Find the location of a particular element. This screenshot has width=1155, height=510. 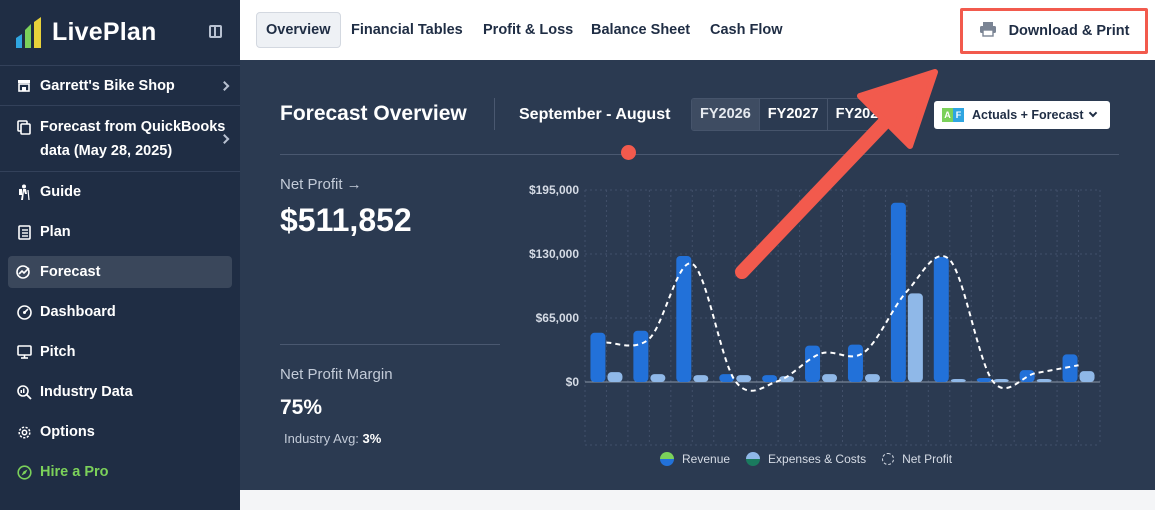

store-icon is located at coordinates (24, 86).